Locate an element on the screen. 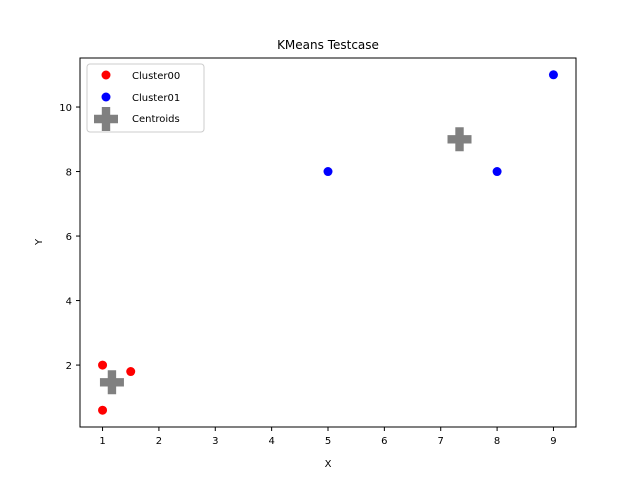 Image resolution: width=640 pixels, height=480 pixels. x-tick-label: 5 is located at coordinates (328, 441).